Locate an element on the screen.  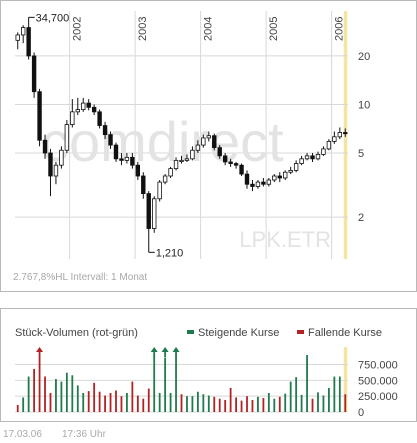
year-label: 2006 is located at coordinates (340, 29).